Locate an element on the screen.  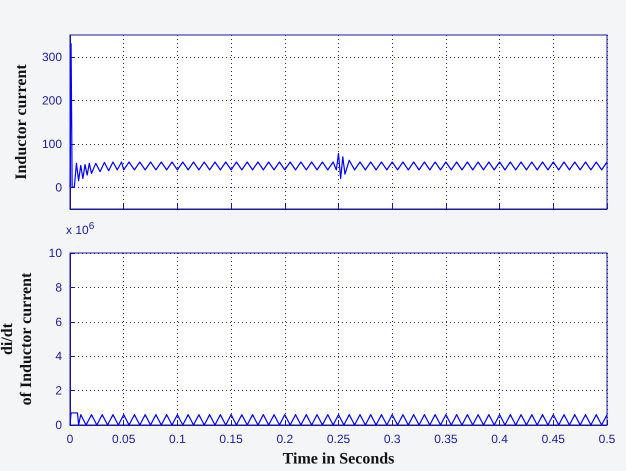
x-axis-title: Time in Seconds is located at coordinates (338, 459).